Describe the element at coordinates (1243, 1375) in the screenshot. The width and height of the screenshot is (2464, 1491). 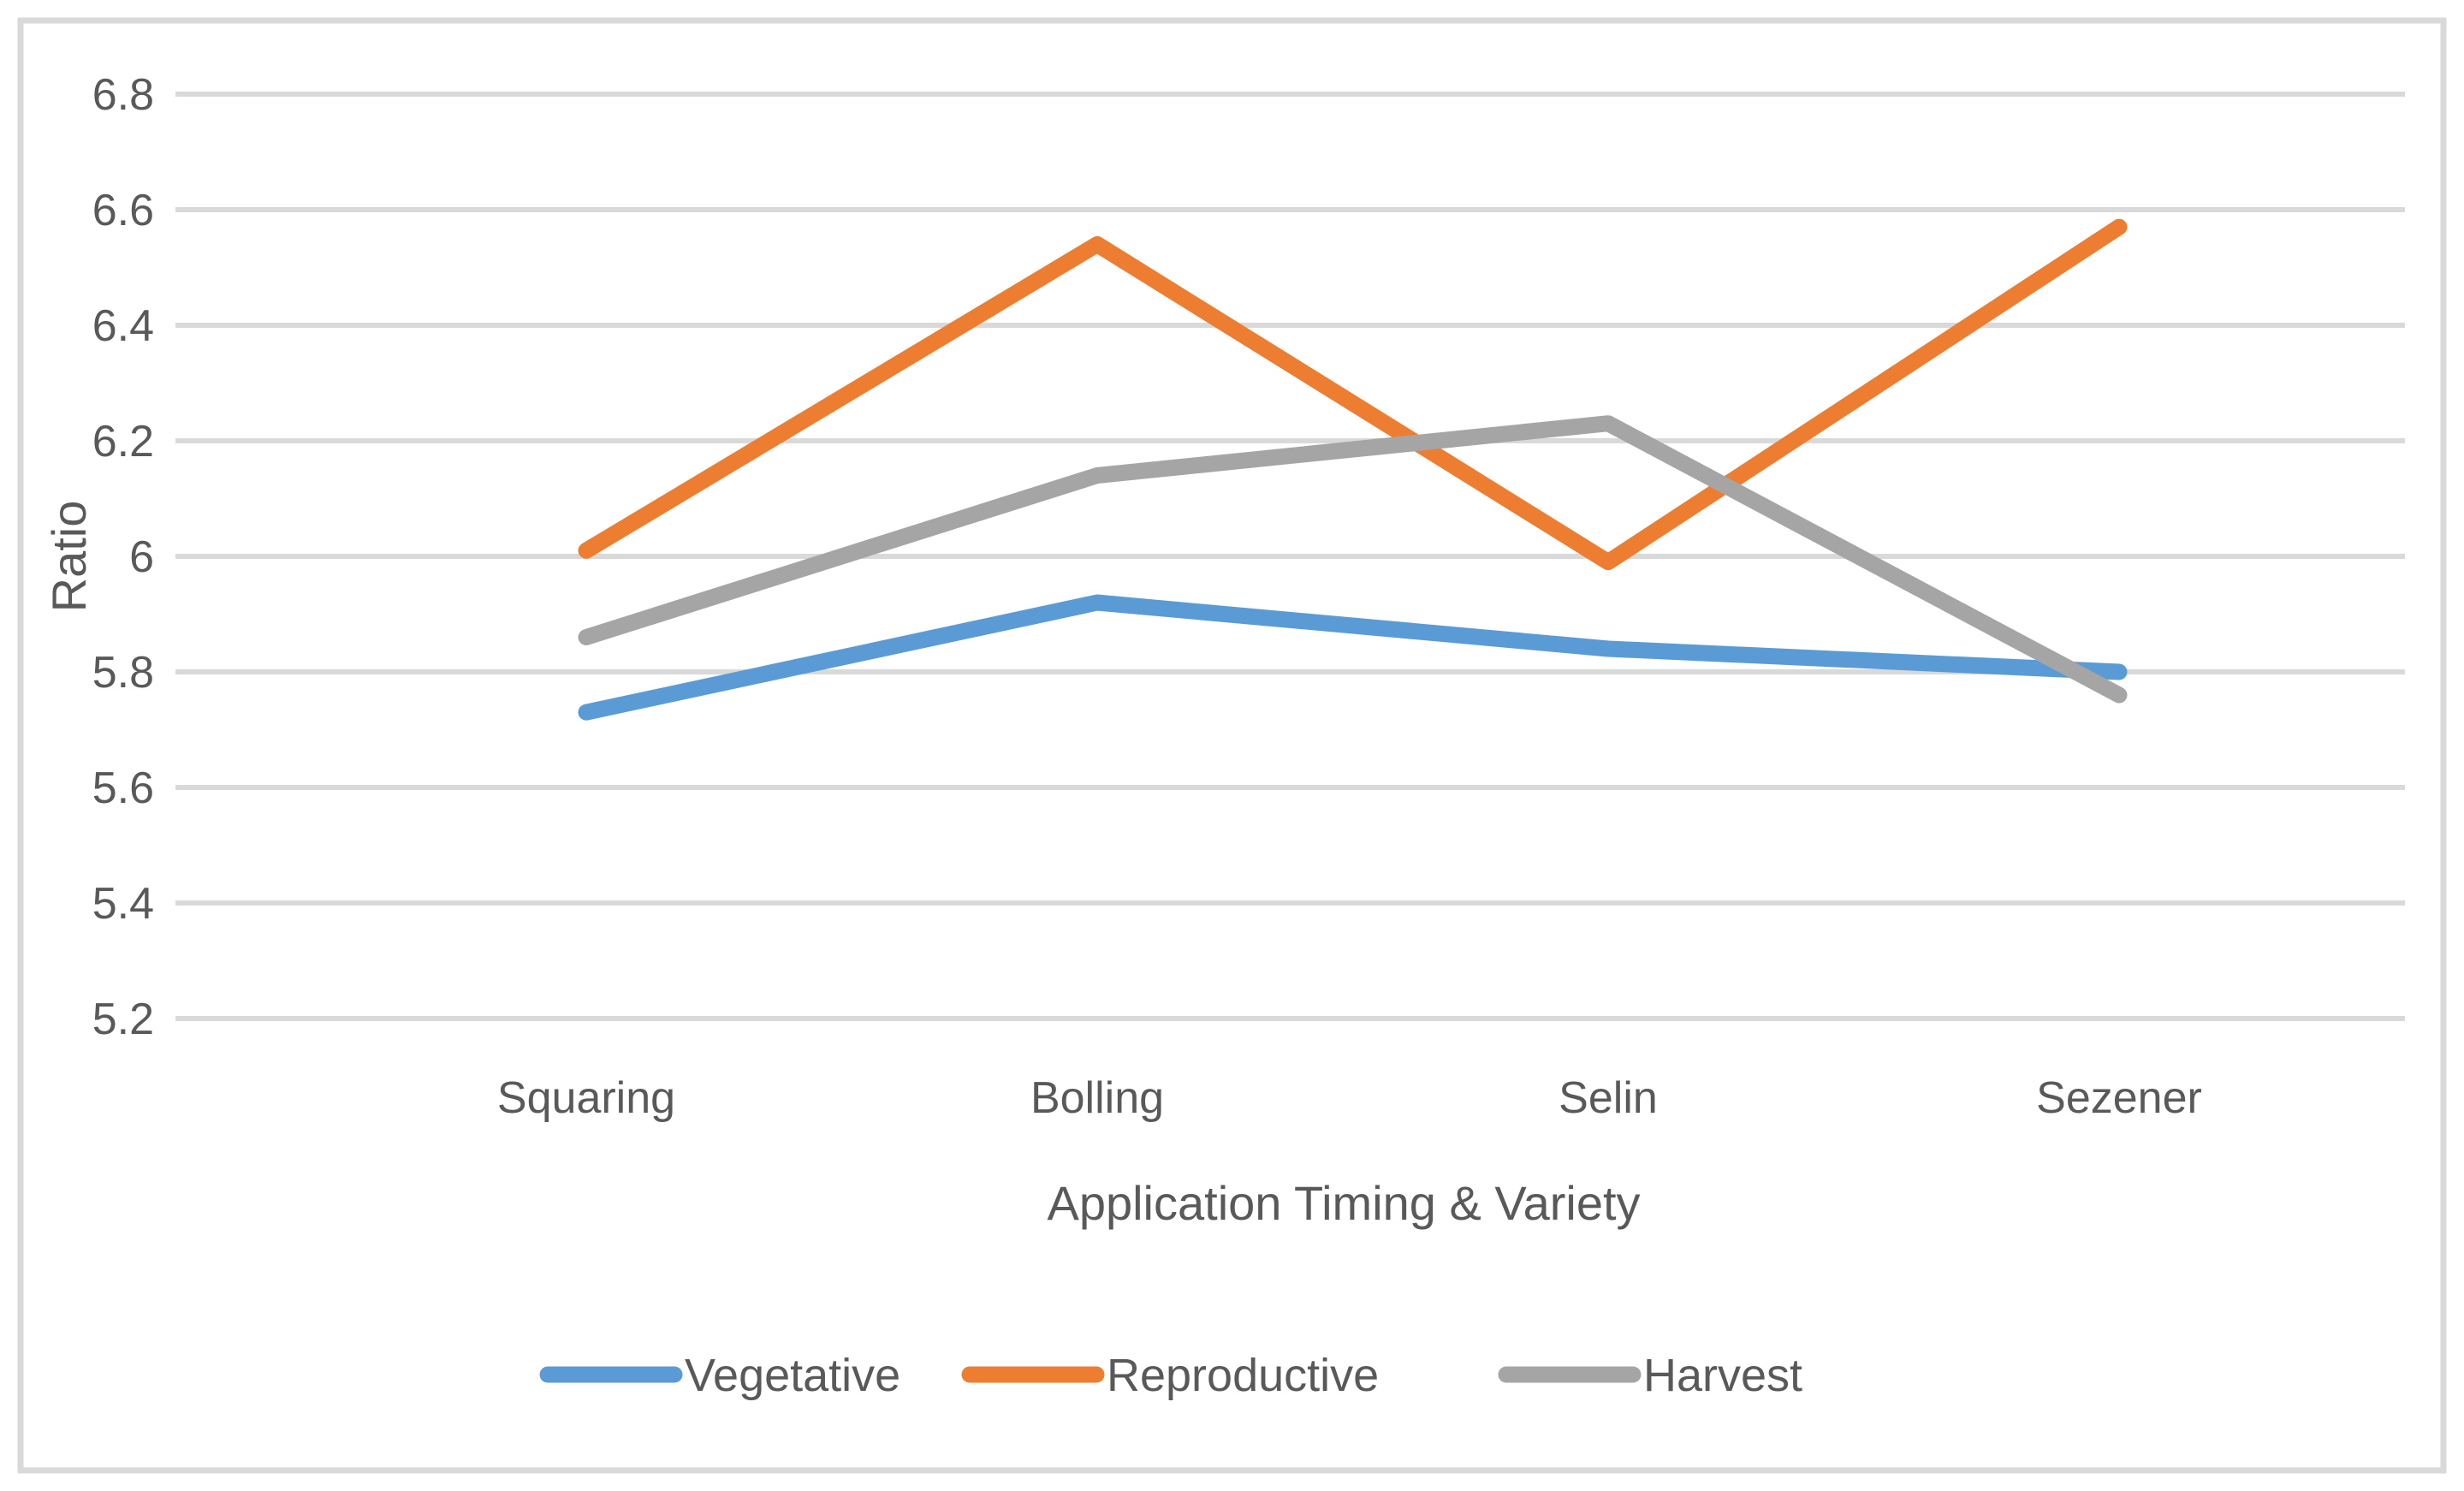
I see `legend-label: Reproductive` at that location.